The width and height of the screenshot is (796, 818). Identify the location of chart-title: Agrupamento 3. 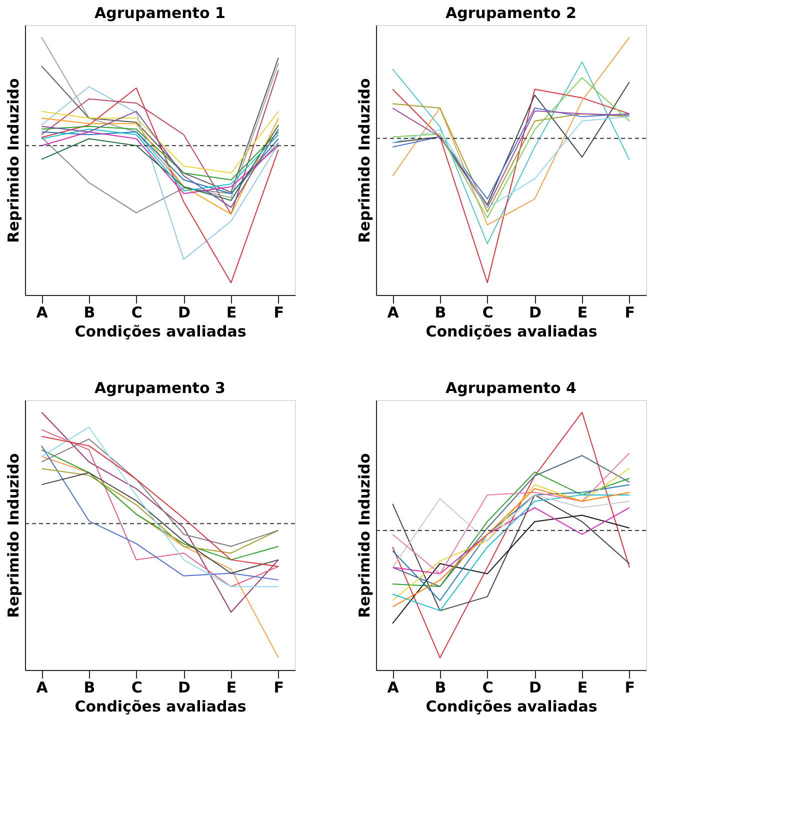
(160, 388).